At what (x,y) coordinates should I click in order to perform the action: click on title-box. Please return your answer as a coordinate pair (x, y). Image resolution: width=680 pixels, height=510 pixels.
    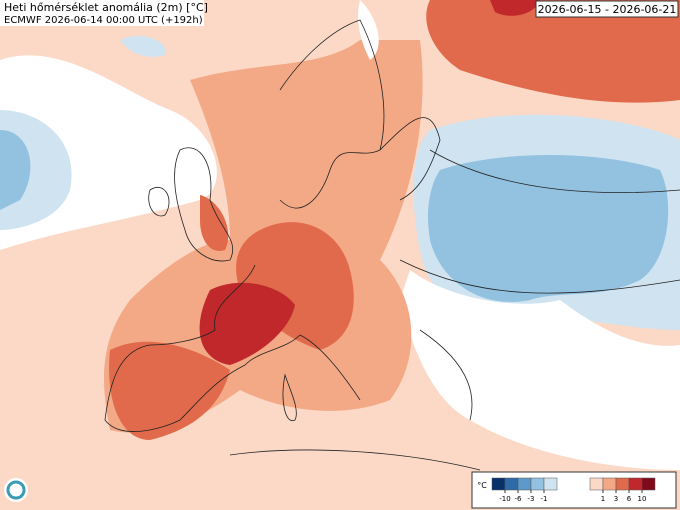
    Looking at the image, I should click on (102, 13).